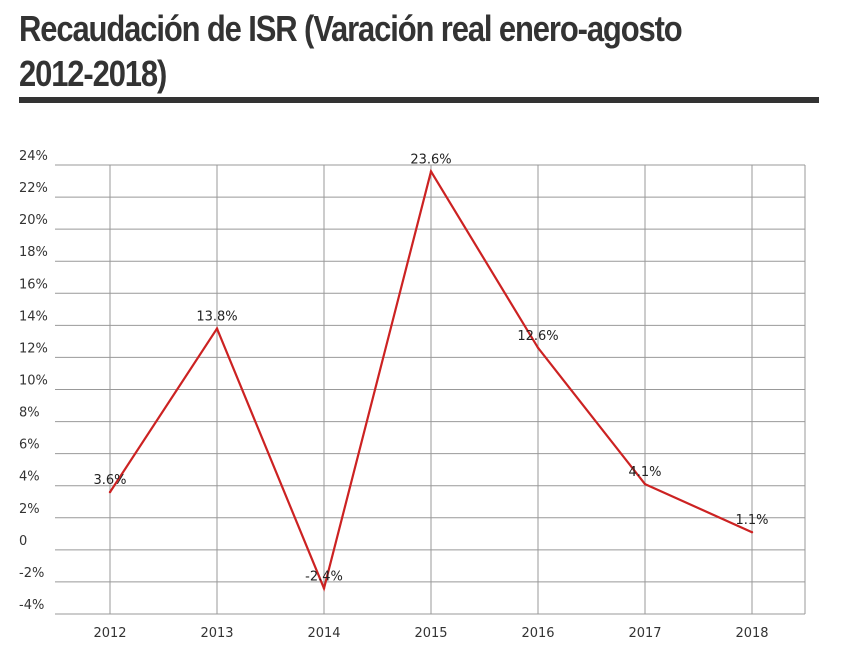 The width and height of the screenshot is (844, 654). What do you see at coordinates (216, 633) in the screenshot?
I see `x-tick-label: 2013` at bounding box center [216, 633].